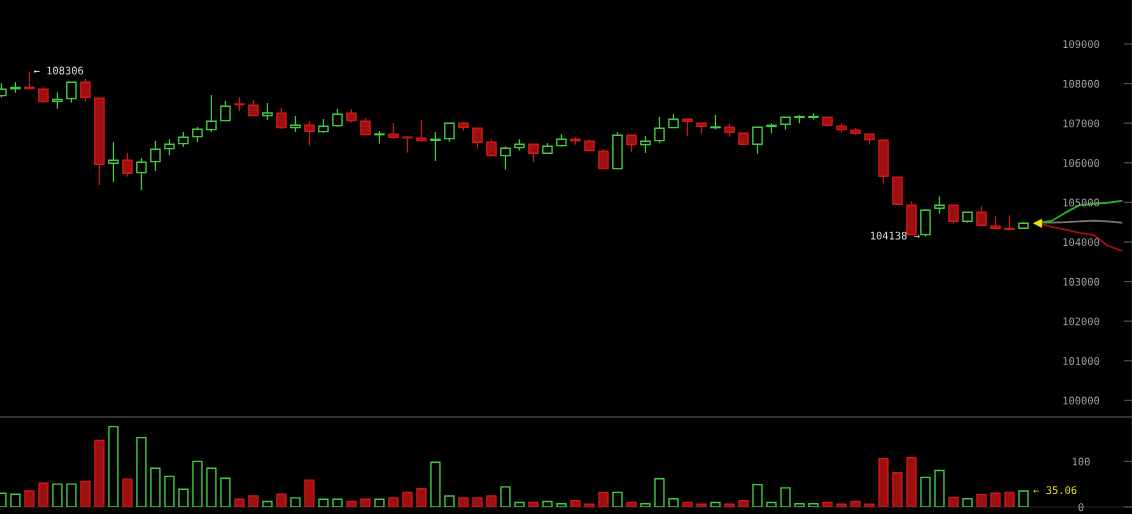  What do you see at coordinates (1081, 461) in the screenshot?
I see `y-tick-label: 100` at bounding box center [1081, 461].